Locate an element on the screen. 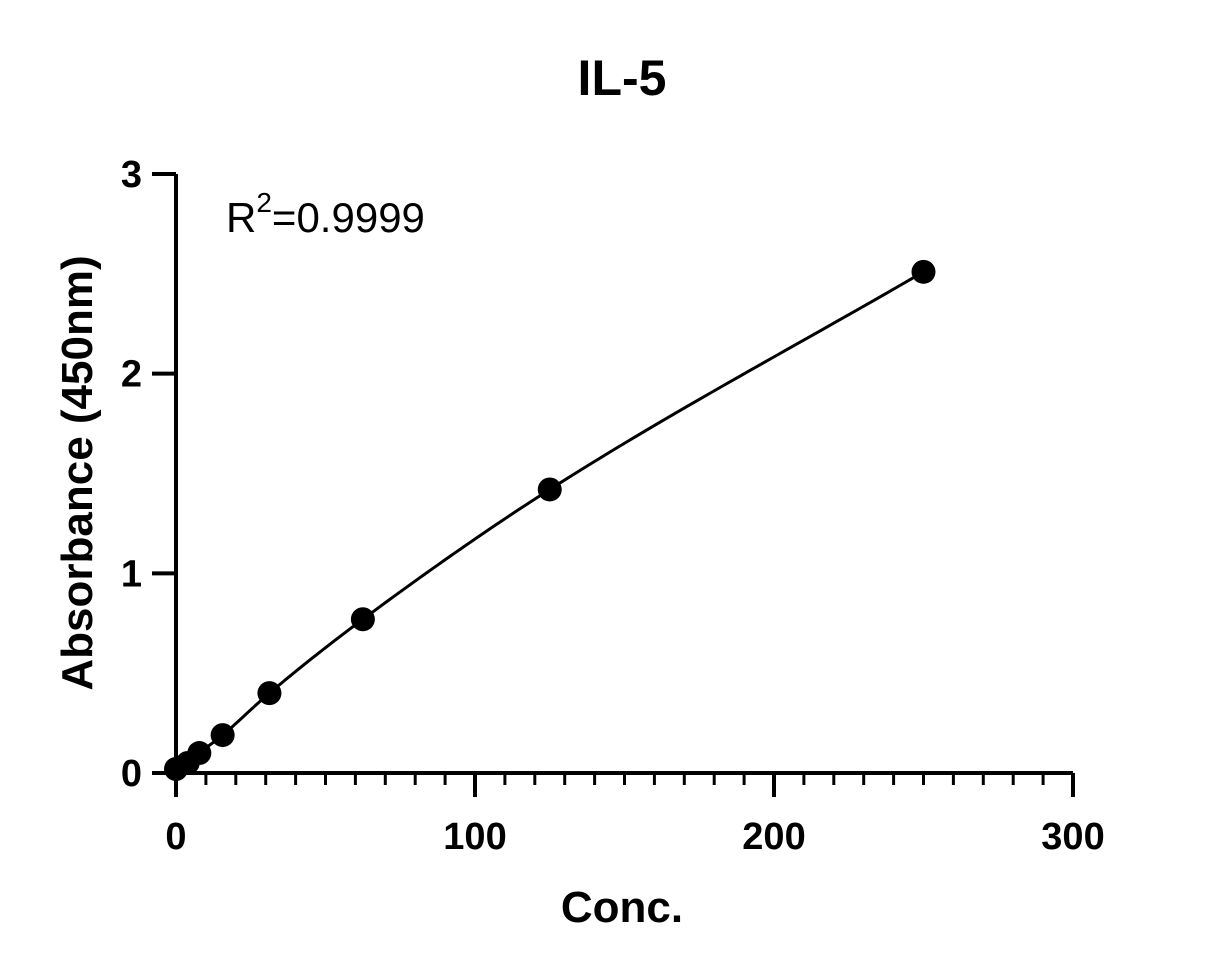 The width and height of the screenshot is (1212, 978). x-tick-label: 0 is located at coordinates (175, 837).